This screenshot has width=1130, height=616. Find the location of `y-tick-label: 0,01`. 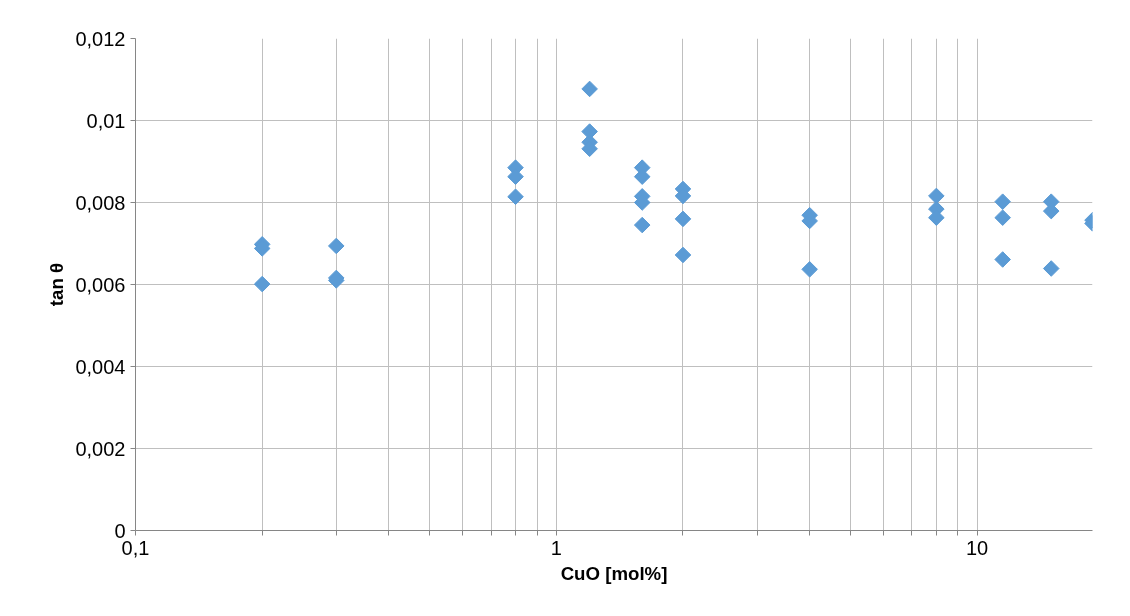

y-tick-label: 0,01 is located at coordinates (106, 120).